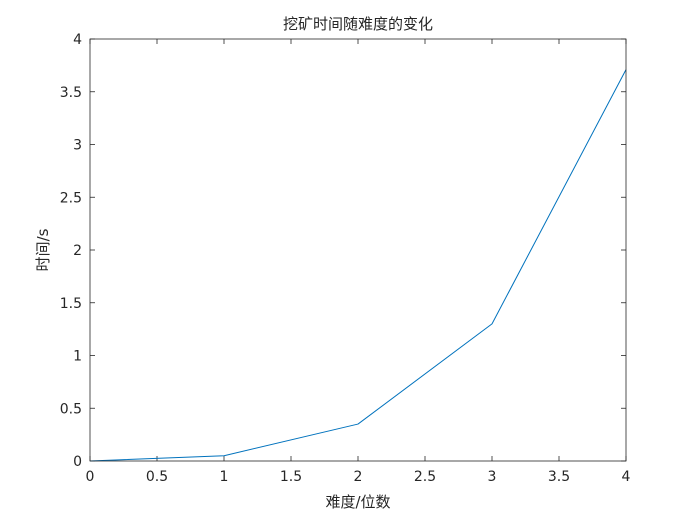  Describe the element at coordinates (626, 477) in the screenshot. I see `x-tick-label: 4` at that location.